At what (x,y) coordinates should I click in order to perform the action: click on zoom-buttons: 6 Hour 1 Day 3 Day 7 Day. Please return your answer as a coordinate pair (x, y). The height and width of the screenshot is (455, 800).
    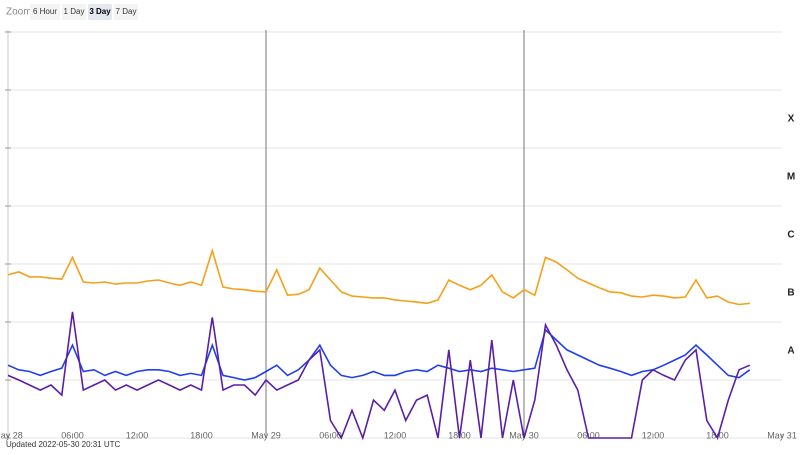
    Looking at the image, I should click on (84, 12).